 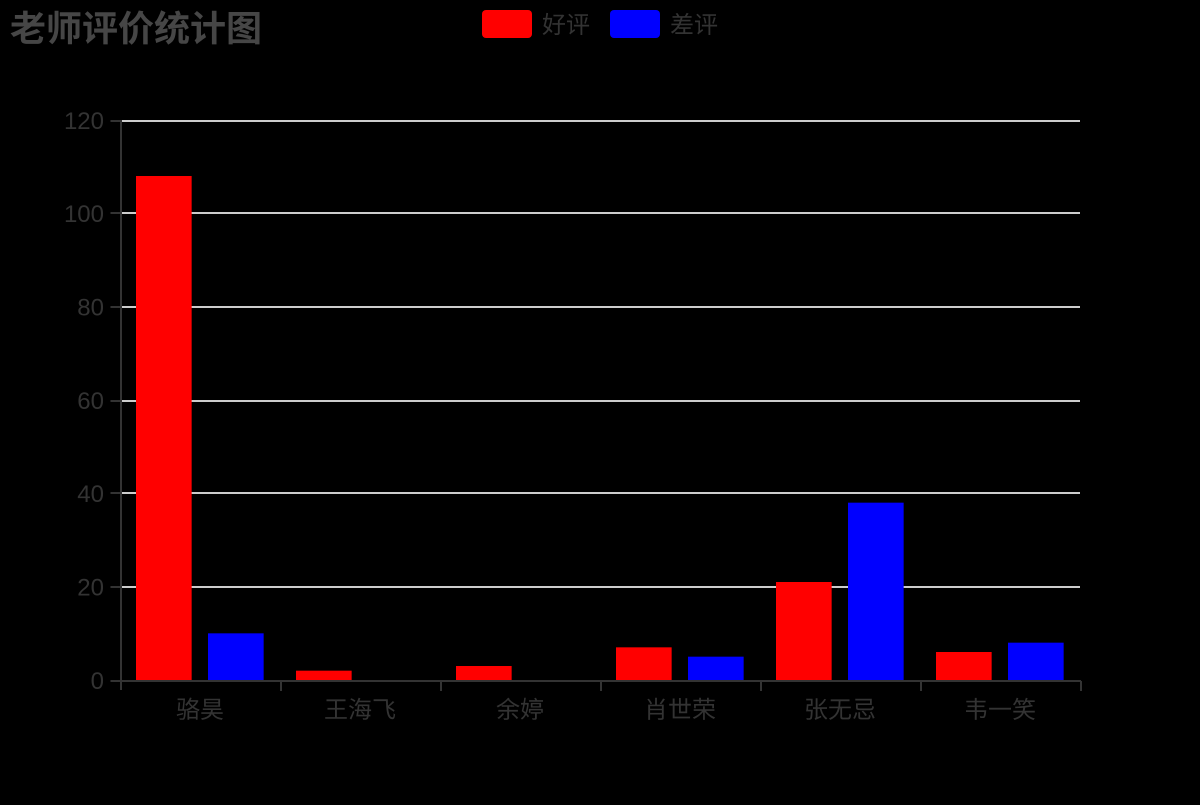 What do you see at coordinates (90, 308) in the screenshot?
I see `svg-text: 80` at bounding box center [90, 308].